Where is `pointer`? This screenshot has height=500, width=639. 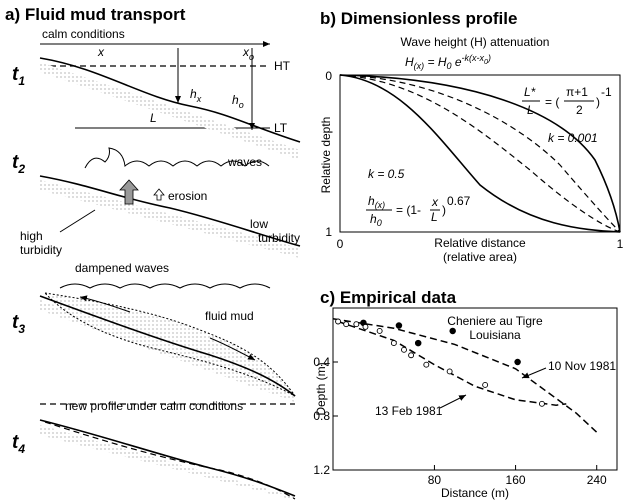 pointer is located at coordinates (77, 221).